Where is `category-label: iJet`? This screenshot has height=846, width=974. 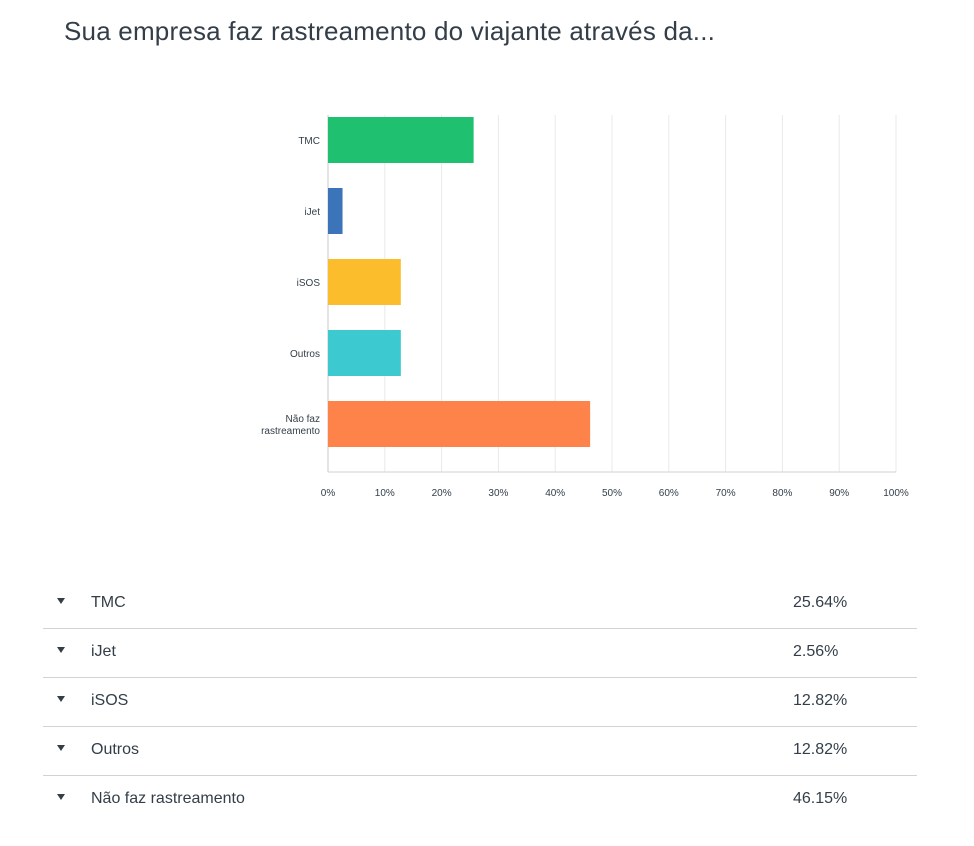
category-label: iJet is located at coordinates (312, 212).